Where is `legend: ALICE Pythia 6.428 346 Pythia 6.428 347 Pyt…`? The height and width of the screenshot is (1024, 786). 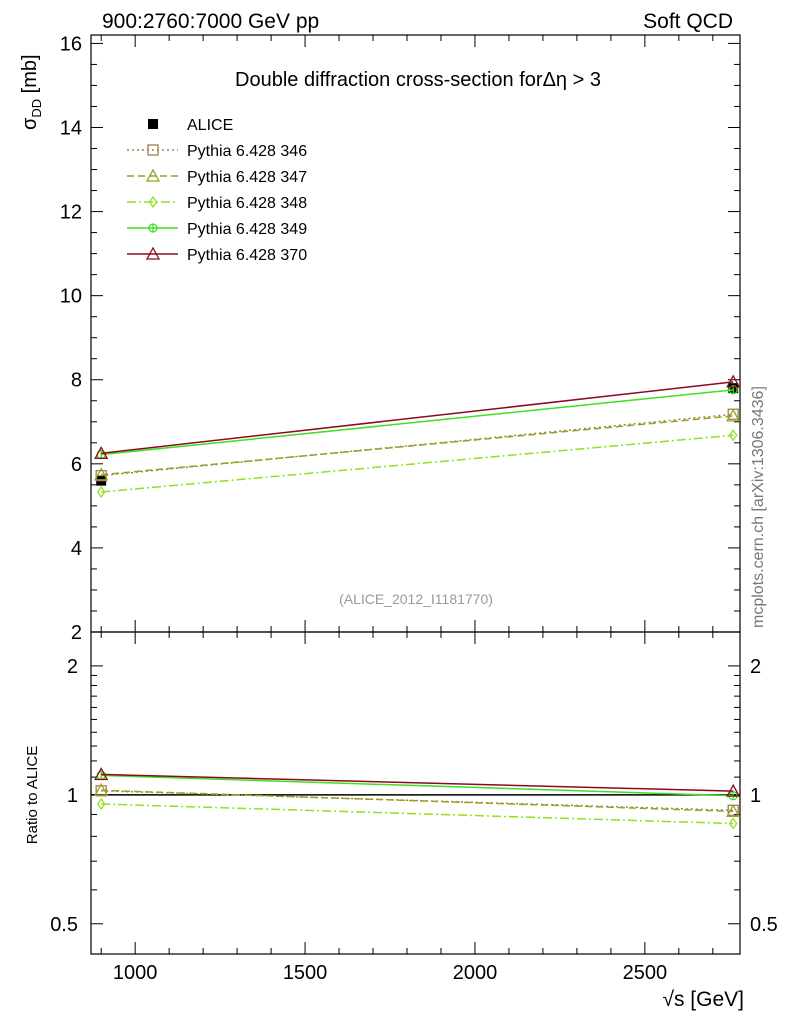 legend: ALICE Pythia 6.428 346 Pythia 6.428 347 Pyt… is located at coordinates (217, 190).